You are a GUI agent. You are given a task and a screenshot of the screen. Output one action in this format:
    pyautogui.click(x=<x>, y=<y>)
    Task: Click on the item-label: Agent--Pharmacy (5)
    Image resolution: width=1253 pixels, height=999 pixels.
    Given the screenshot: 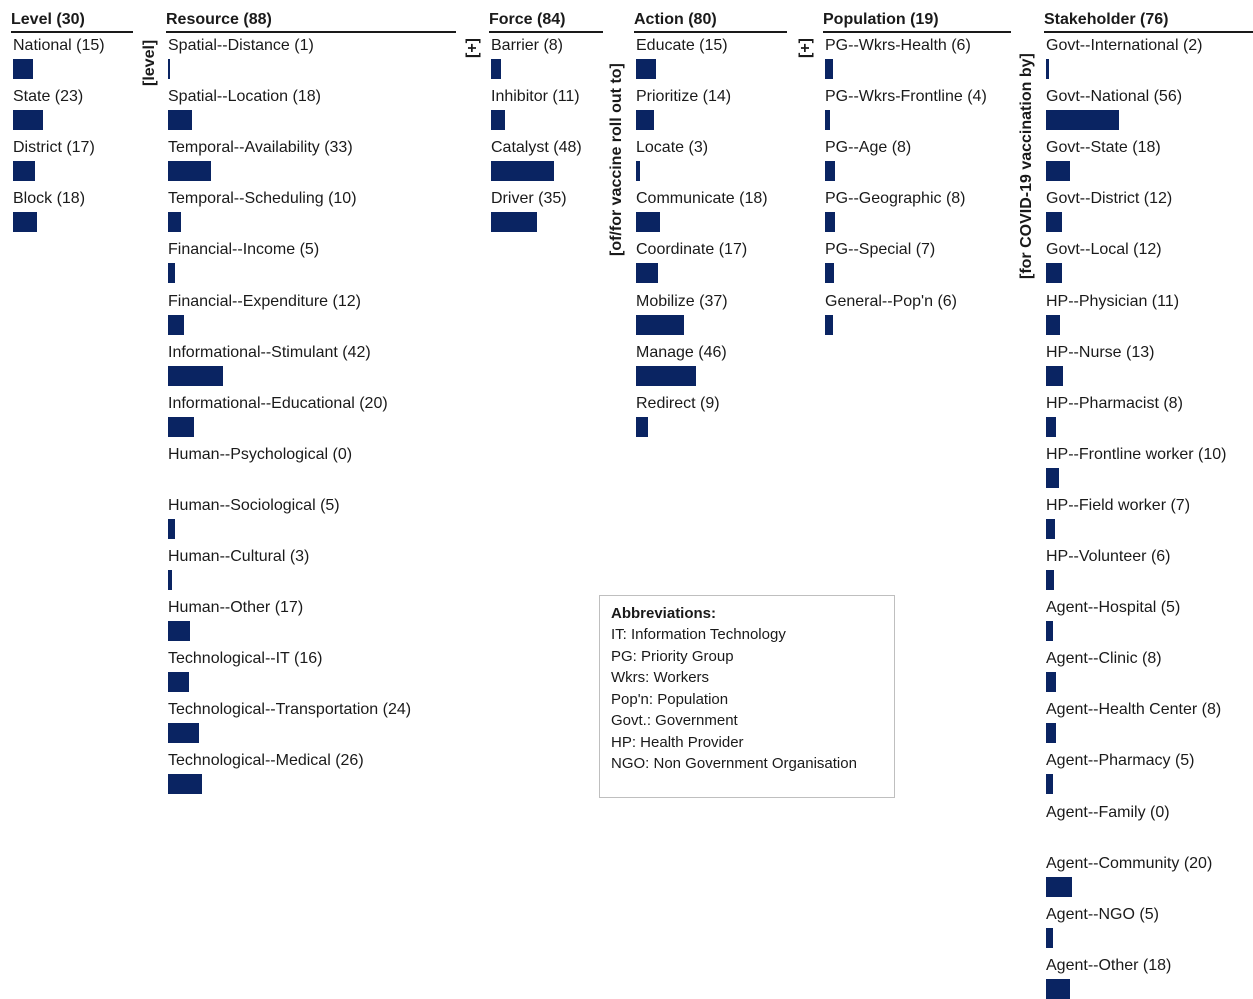 What is the action you would take?
    pyautogui.click(x=1120, y=761)
    